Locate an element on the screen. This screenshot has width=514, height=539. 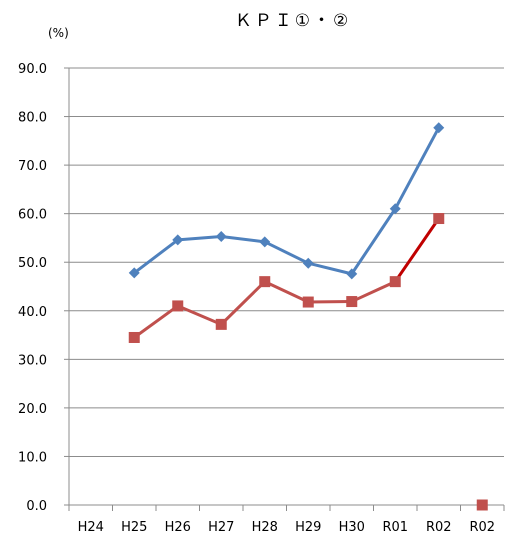
y-axis-tick-labels: 0.0 10.0 20.0 30.0 40.0 50.0 60.0 70.0 80.0 90.0 is located at coordinates (32, 288).